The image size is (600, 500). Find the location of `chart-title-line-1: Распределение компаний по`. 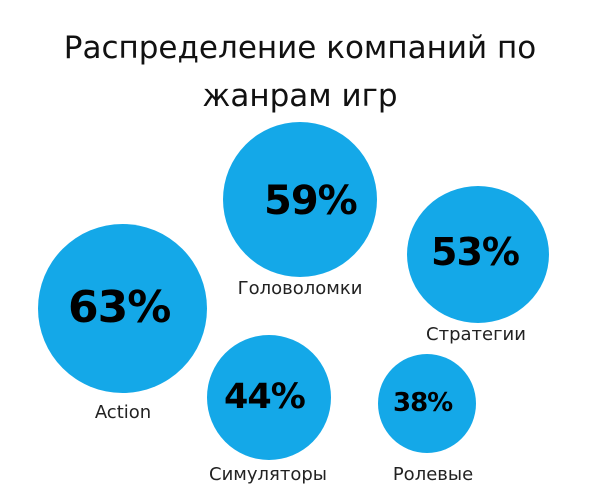

chart-title-line-1: Распределение компаний по is located at coordinates (300, 48).